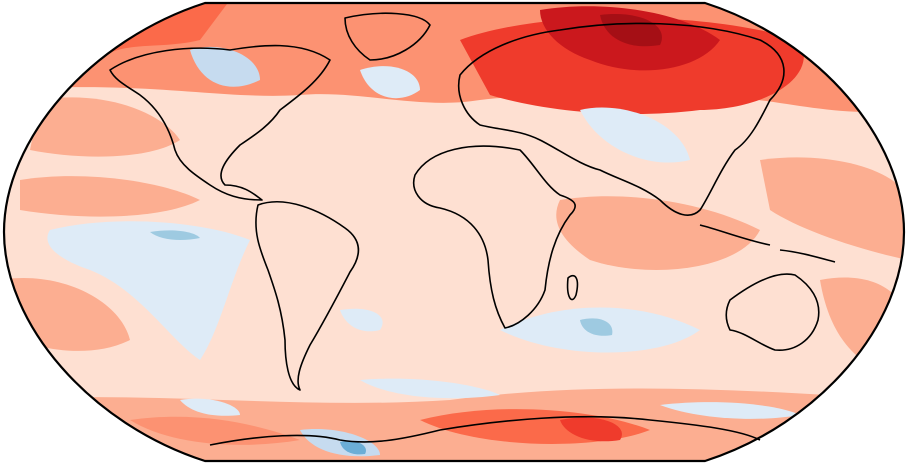 Image resolution: width=908 pixels, height=464 pixels. What do you see at coordinates (220, 122) in the screenshot?
I see `north-america` at bounding box center [220, 122].